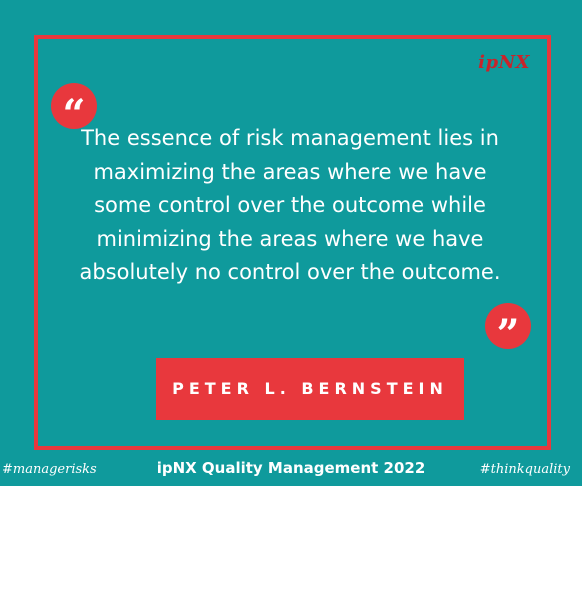  I want to click on open-quote-icon: “, so click(74, 106).